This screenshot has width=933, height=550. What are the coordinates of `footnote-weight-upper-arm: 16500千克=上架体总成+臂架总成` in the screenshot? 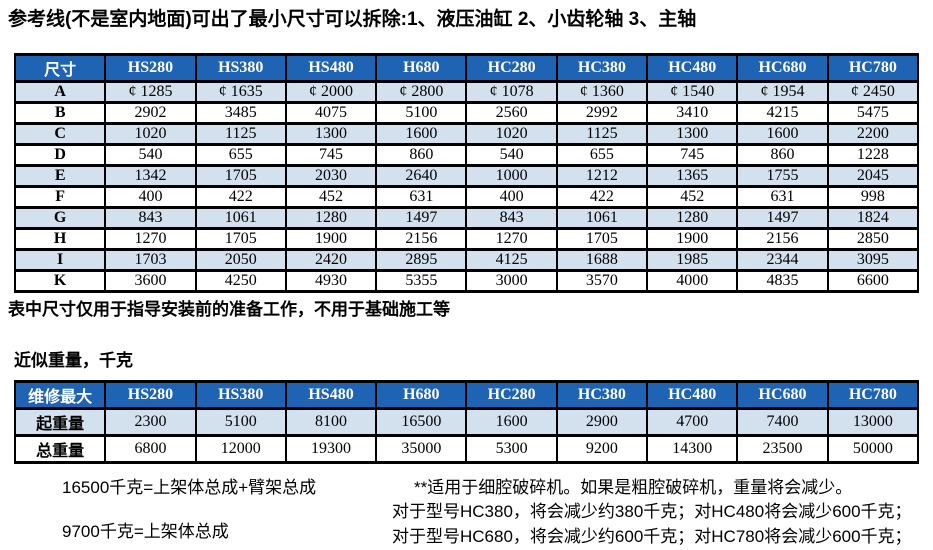 It's located at (189, 487).